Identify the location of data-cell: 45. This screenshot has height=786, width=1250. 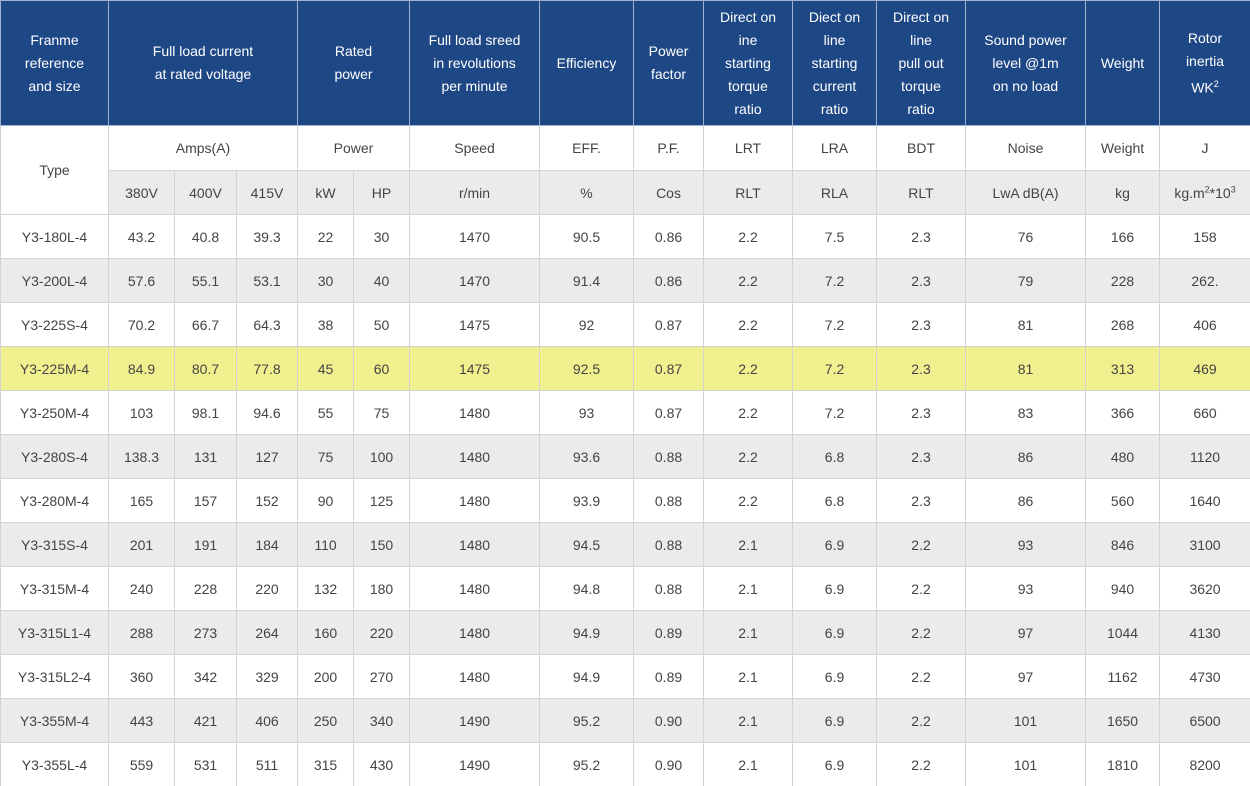
(325, 368).